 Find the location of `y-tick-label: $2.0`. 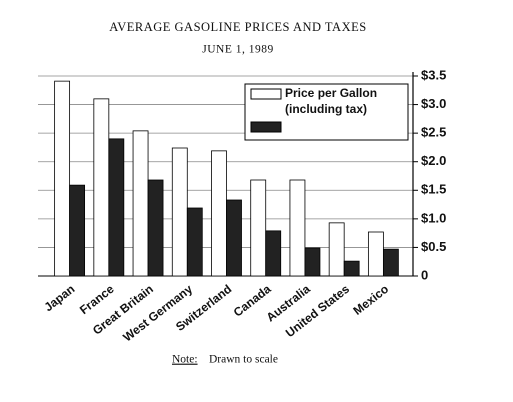

y-tick-label: $2.0 is located at coordinates (433, 160).